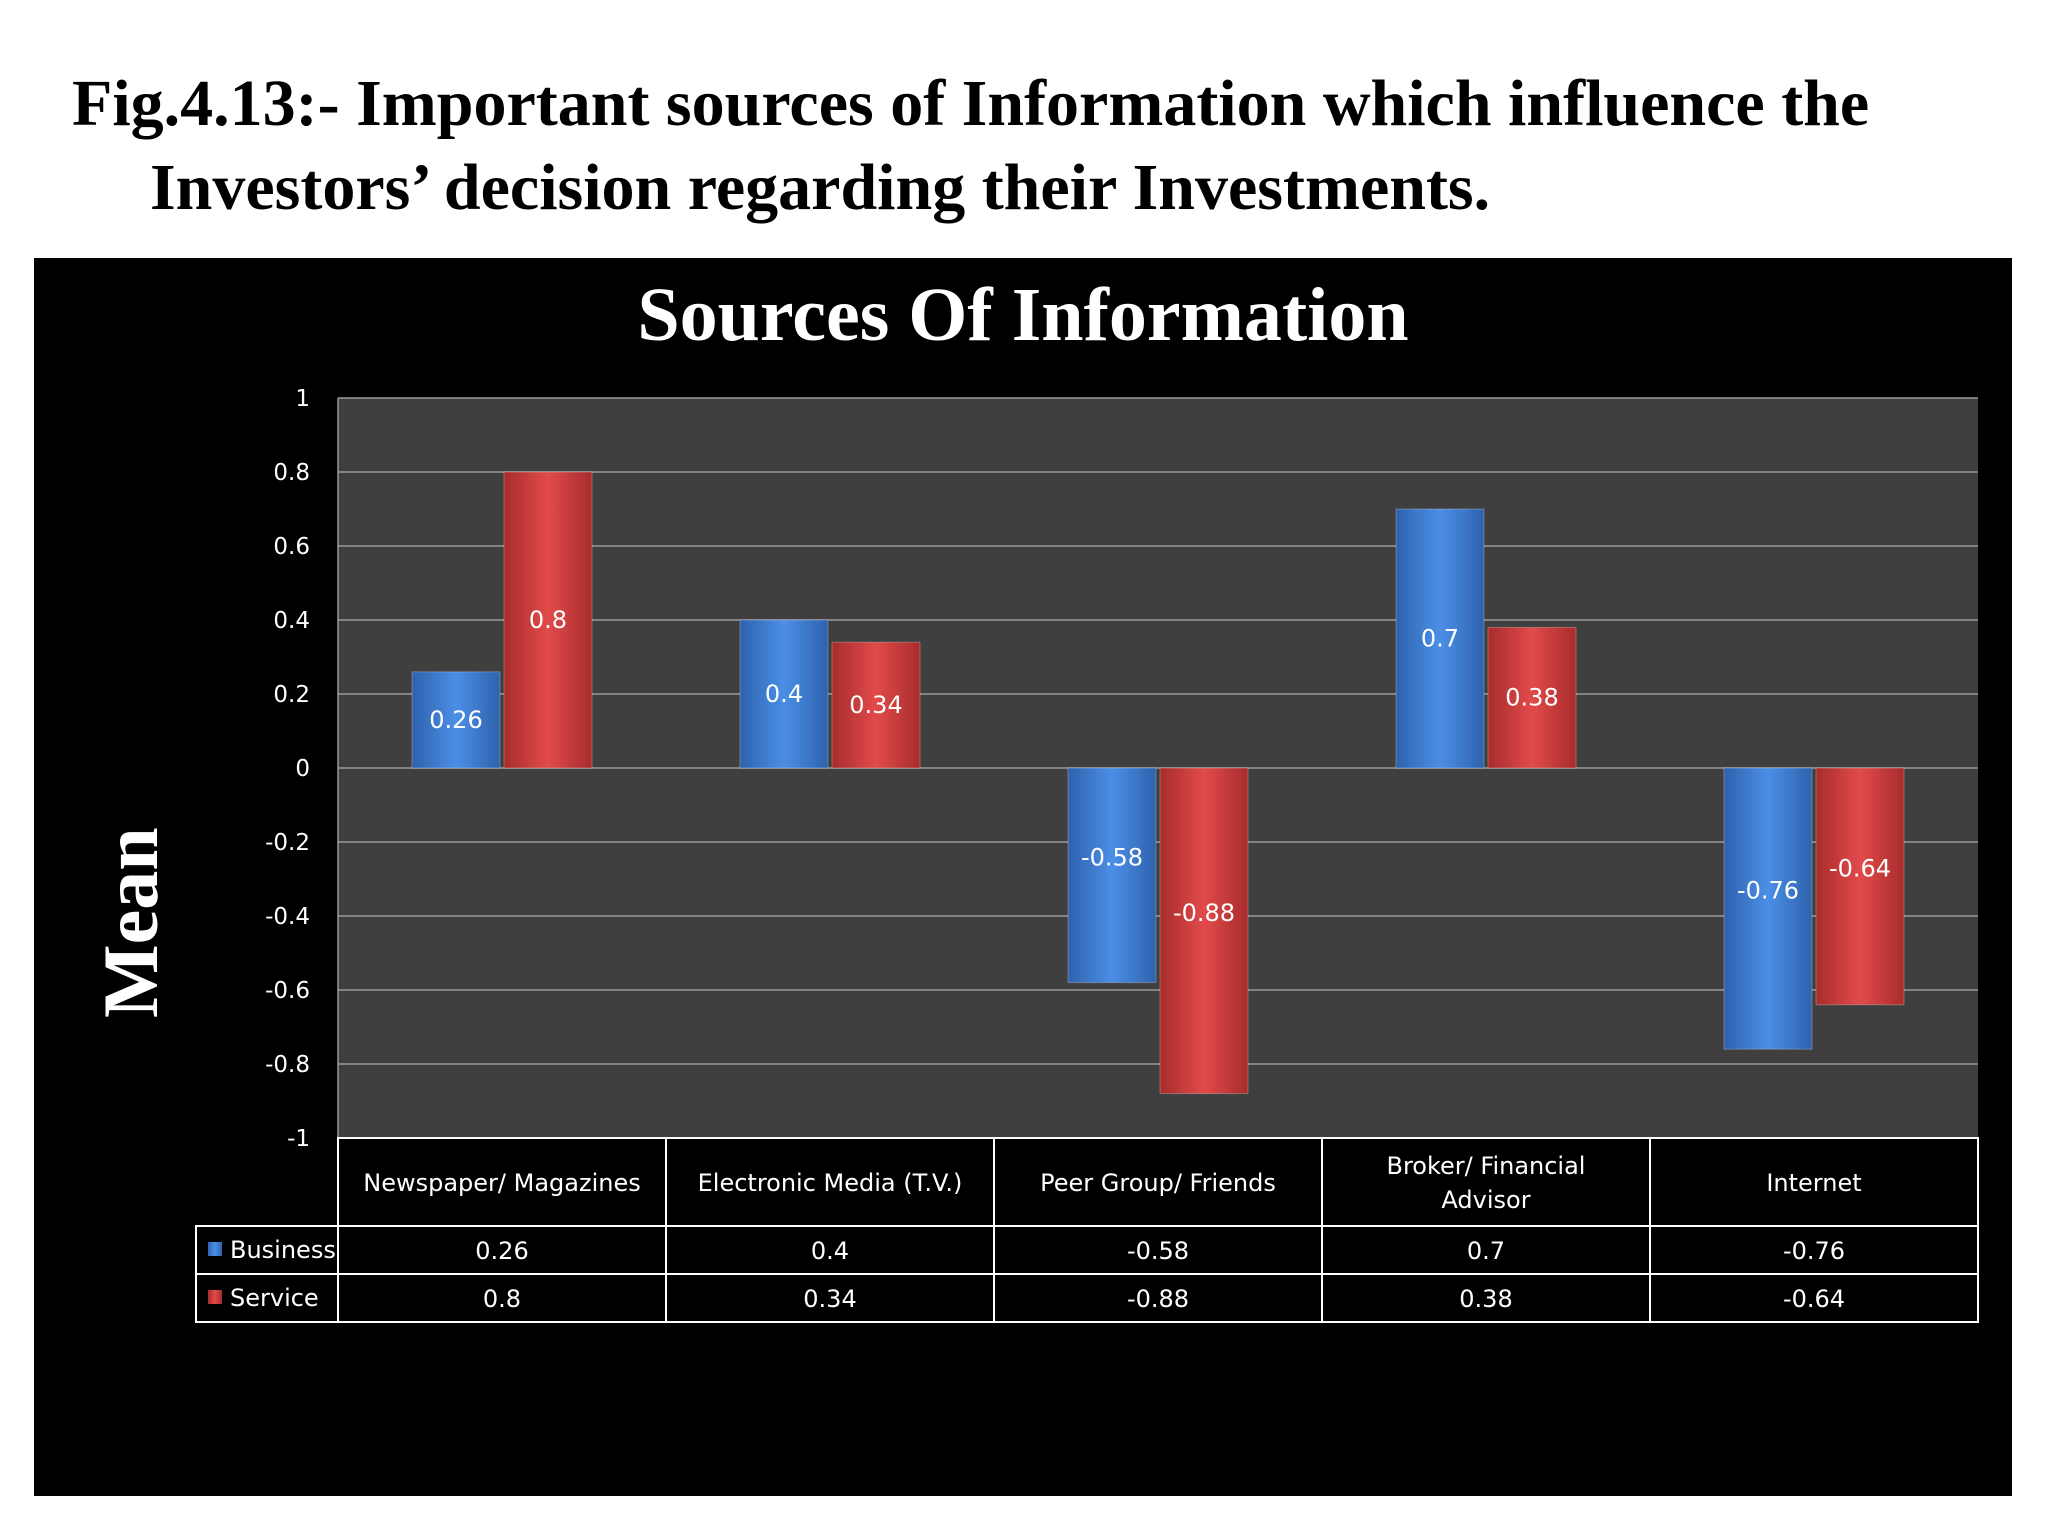 This screenshot has height=1536, width=2048. Describe the element at coordinates (1204, 913) in the screenshot. I see `data-label: -0.88` at that location.